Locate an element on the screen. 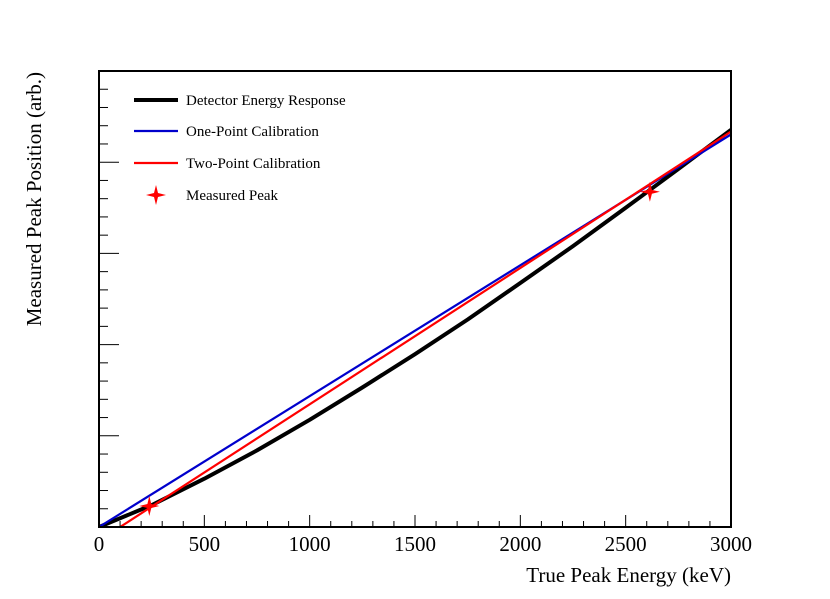  legend-swatch-star is located at coordinates (156, 195).